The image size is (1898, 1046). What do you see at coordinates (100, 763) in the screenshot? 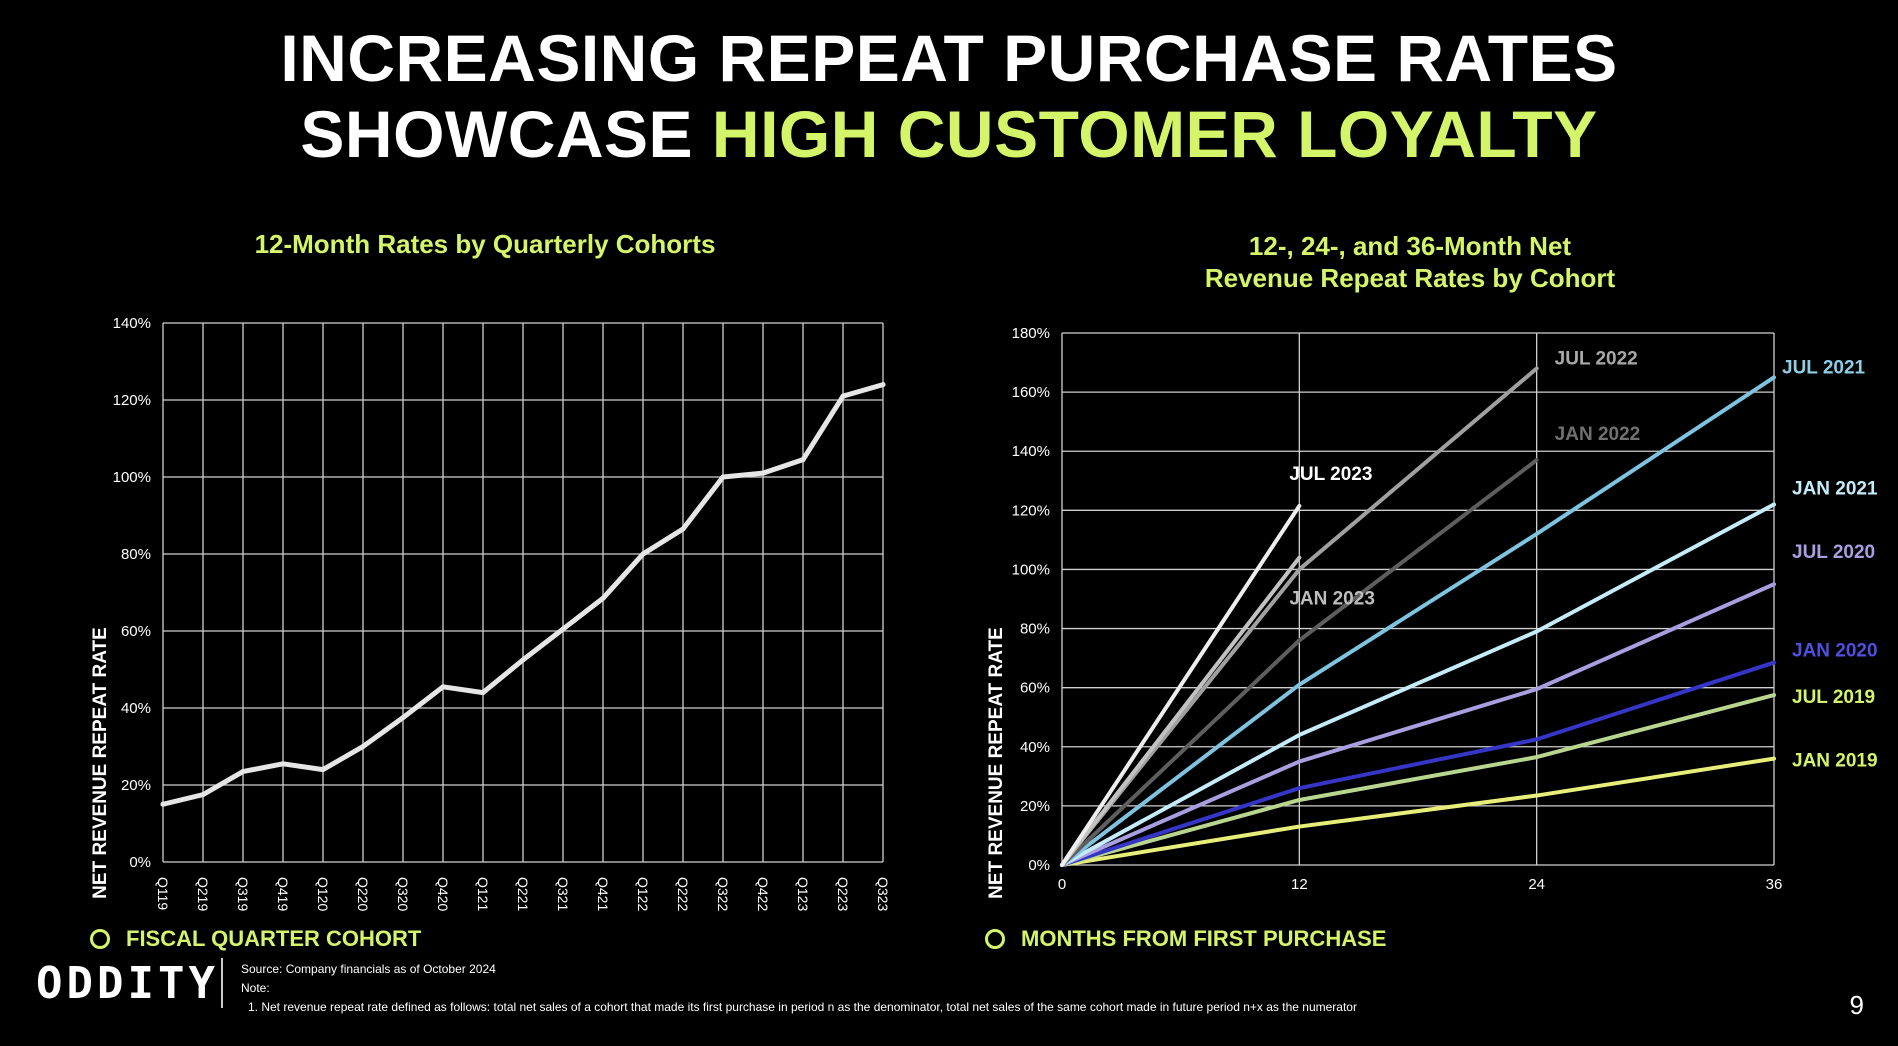
I see `left-y-axis-title: NET REVENUE REPEAT RATE` at bounding box center [100, 763].